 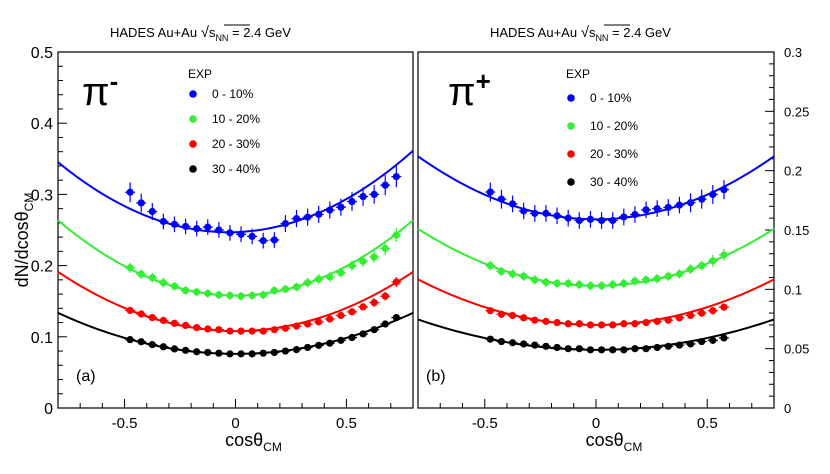 I want to click on panel-header: HADES Au+Au √sNN = 2.4 GeV, so click(x=580, y=33).